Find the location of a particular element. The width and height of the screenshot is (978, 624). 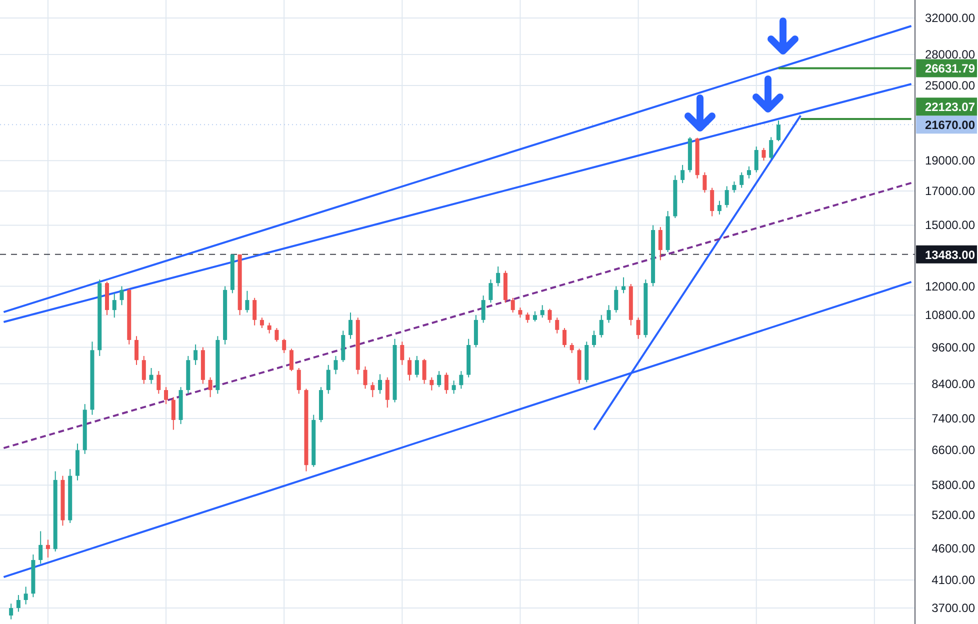

ref-line-label: 13483.00 is located at coordinates (950, 255).